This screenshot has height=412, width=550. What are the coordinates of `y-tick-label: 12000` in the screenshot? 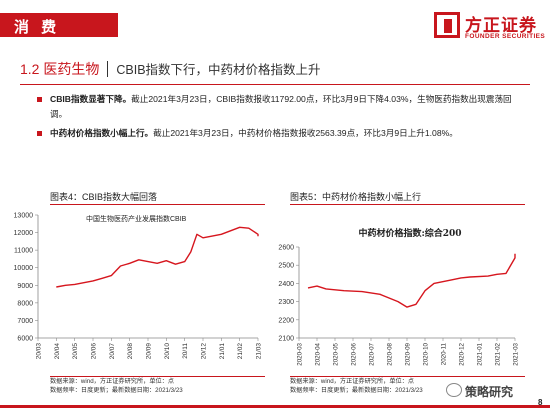 It's located at (24, 233).